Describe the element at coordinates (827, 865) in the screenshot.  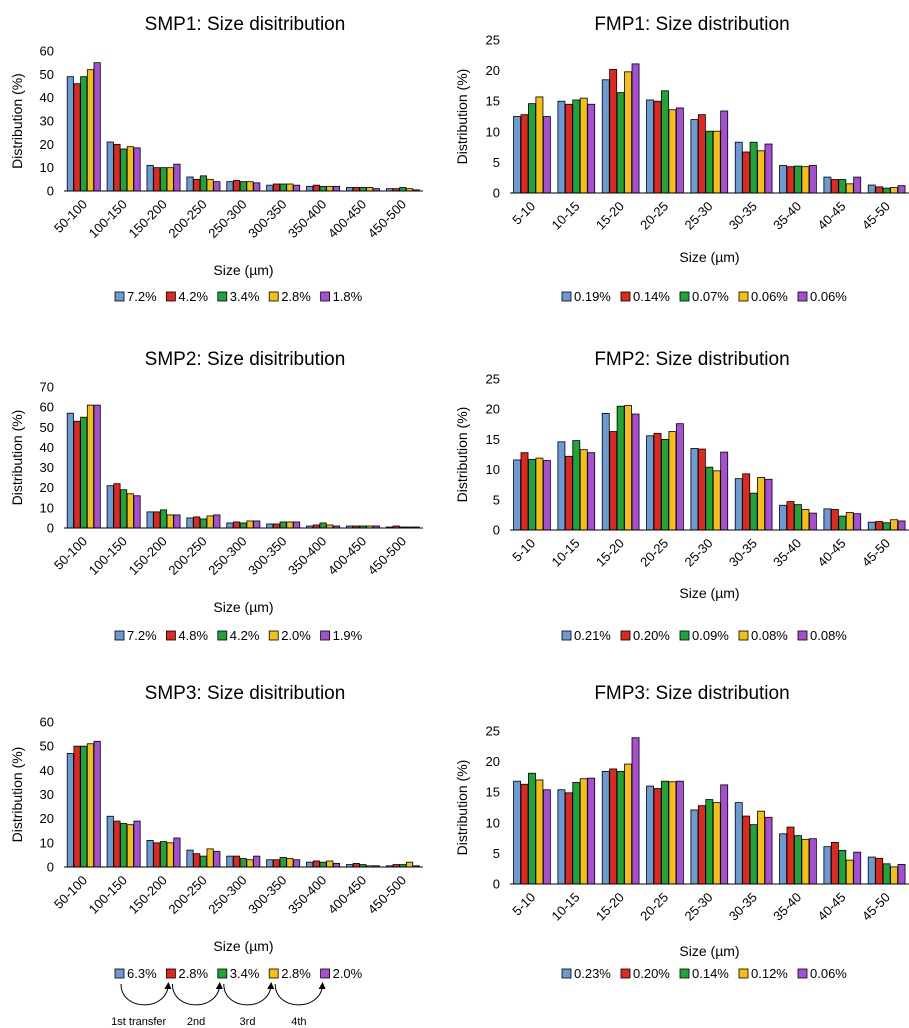
I see `bar-0.23%-40-45` at that location.